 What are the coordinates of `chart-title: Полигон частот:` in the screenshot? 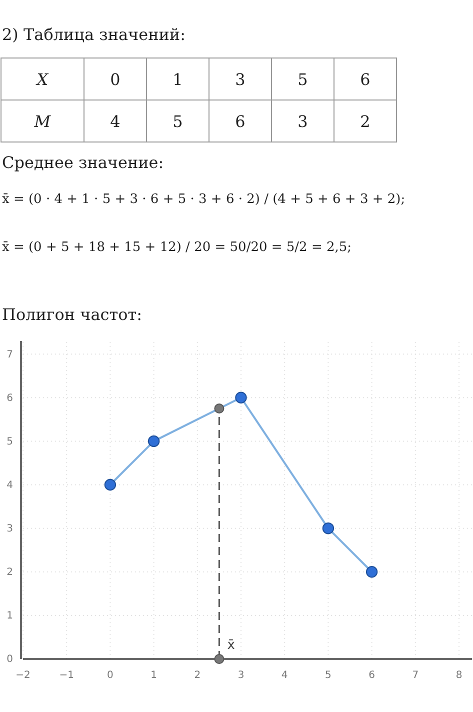 It's located at (72, 314).